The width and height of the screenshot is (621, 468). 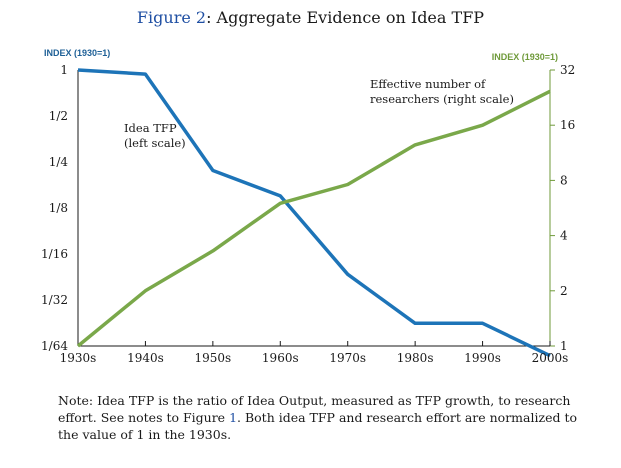 I want to click on figure-title-text: : Aggregate Evidence on Idea TFP, so click(x=345, y=17).